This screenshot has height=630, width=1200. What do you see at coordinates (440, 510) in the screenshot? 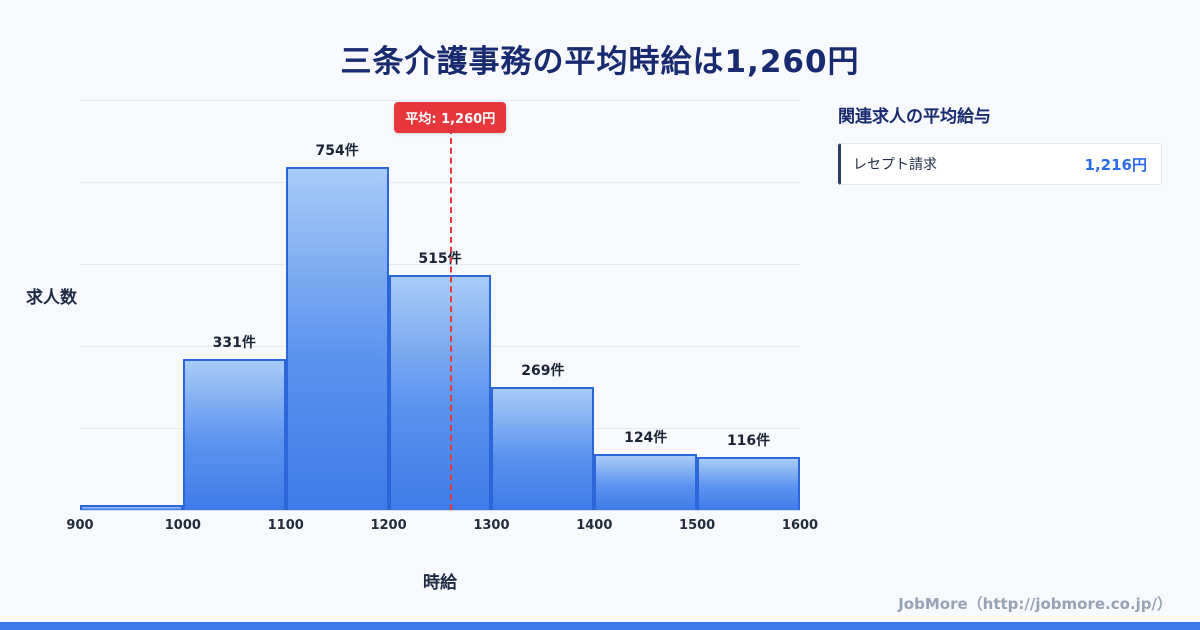
I see `x-axis-baseline` at bounding box center [440, 510].